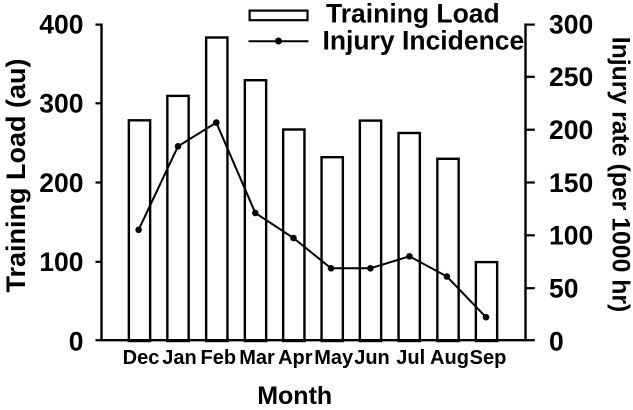 Image resolution: width=633 pixels, height=410 pixels. I want to click on svg-text: Injury Incidence, so click(424, 41).